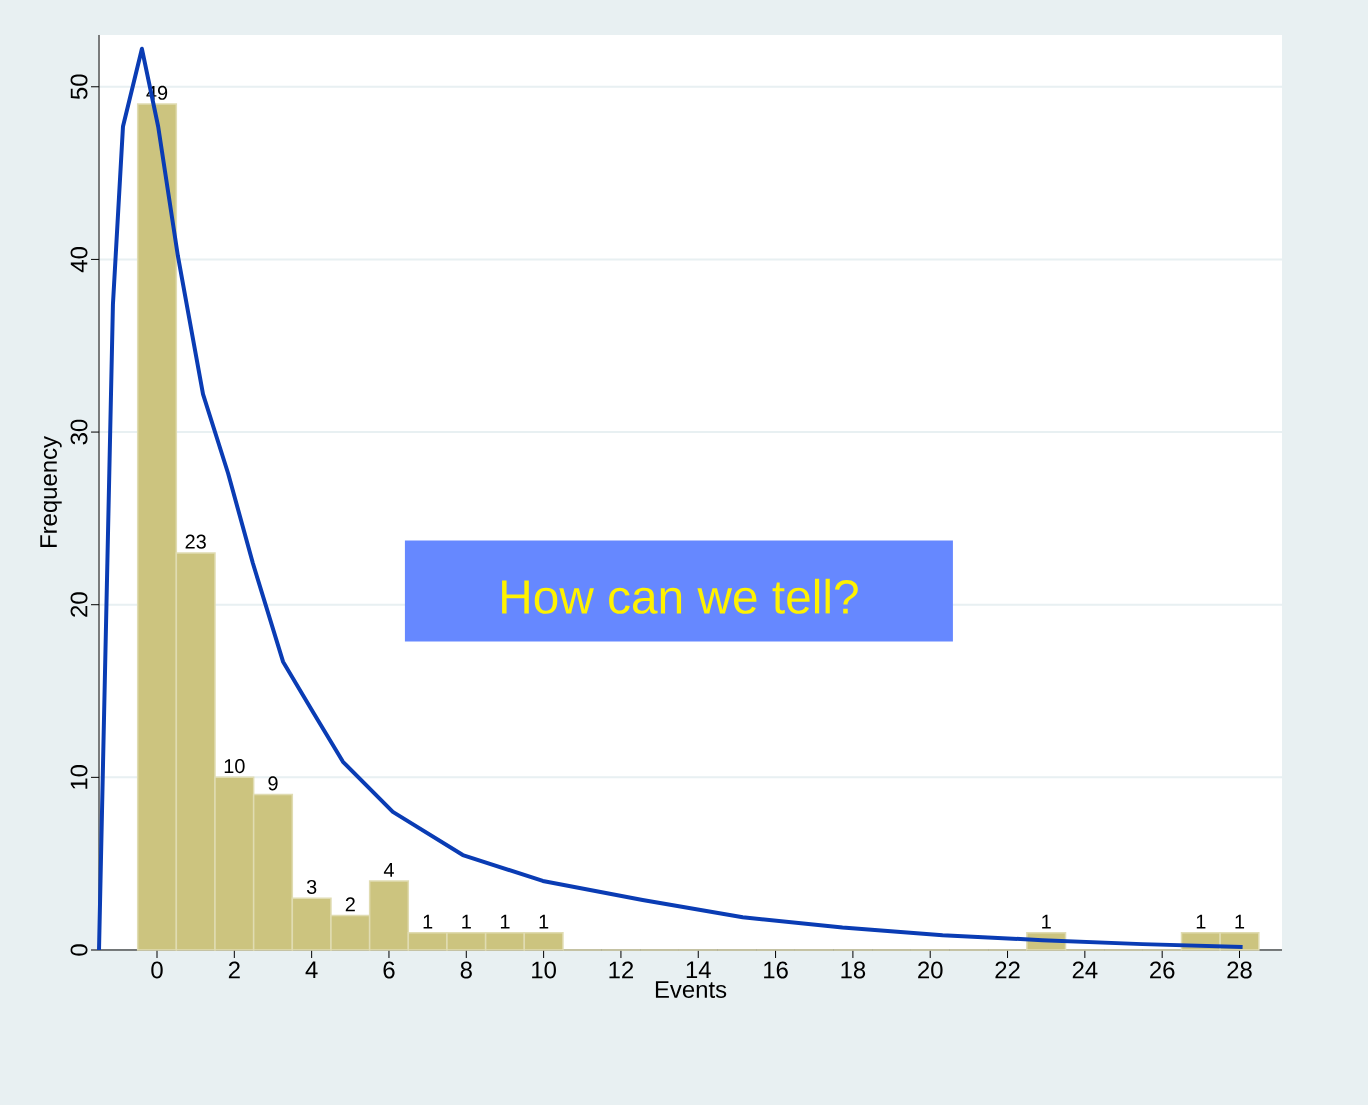  I want to click on x-tick-label: 4, so click(311, 969).